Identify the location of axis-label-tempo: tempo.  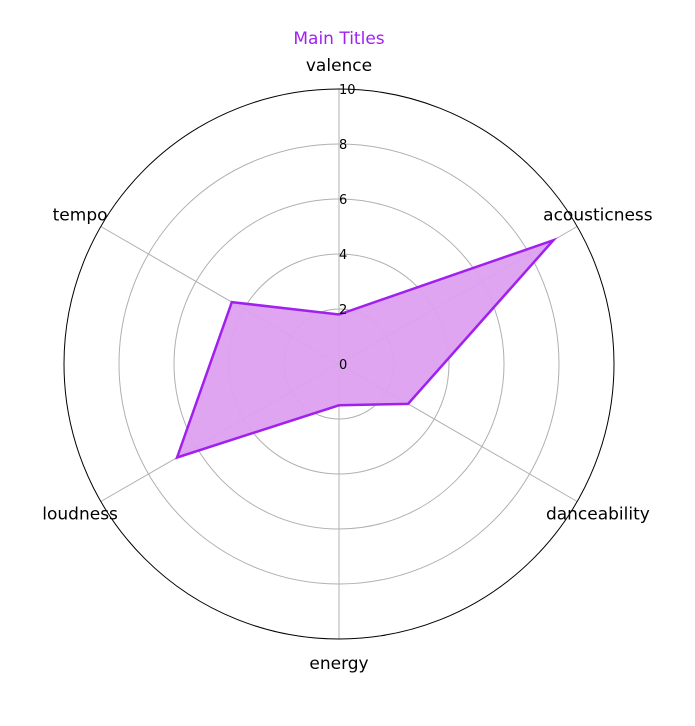
(80, 216).